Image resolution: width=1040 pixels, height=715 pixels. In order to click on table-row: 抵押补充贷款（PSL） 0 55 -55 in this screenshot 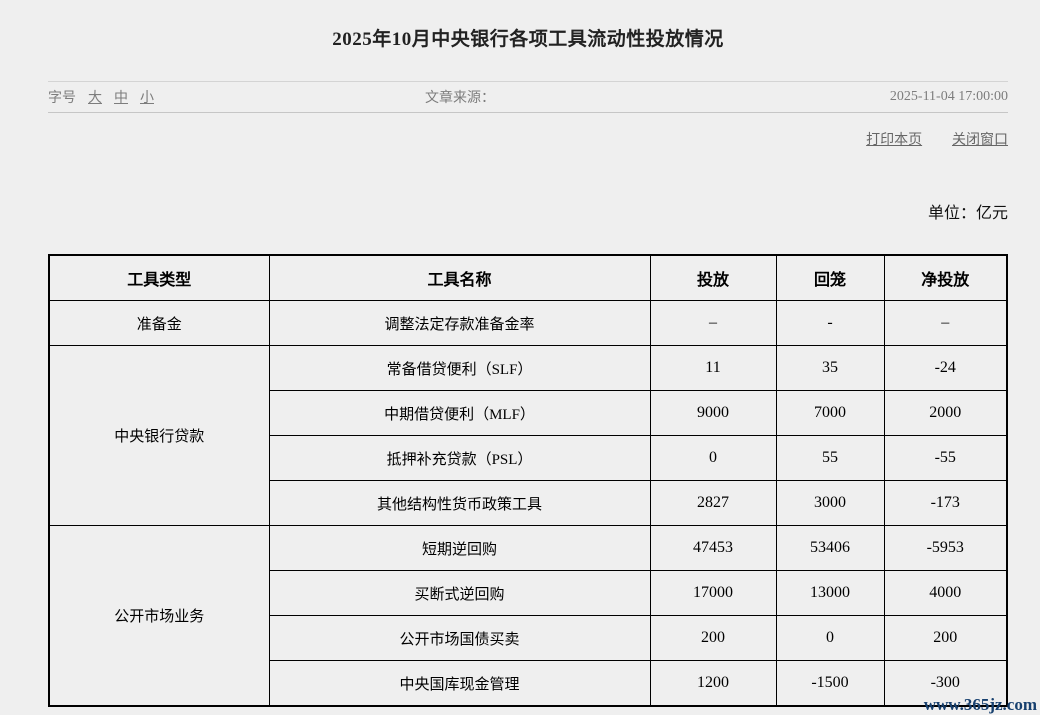, I will do `click(528, 458)`.